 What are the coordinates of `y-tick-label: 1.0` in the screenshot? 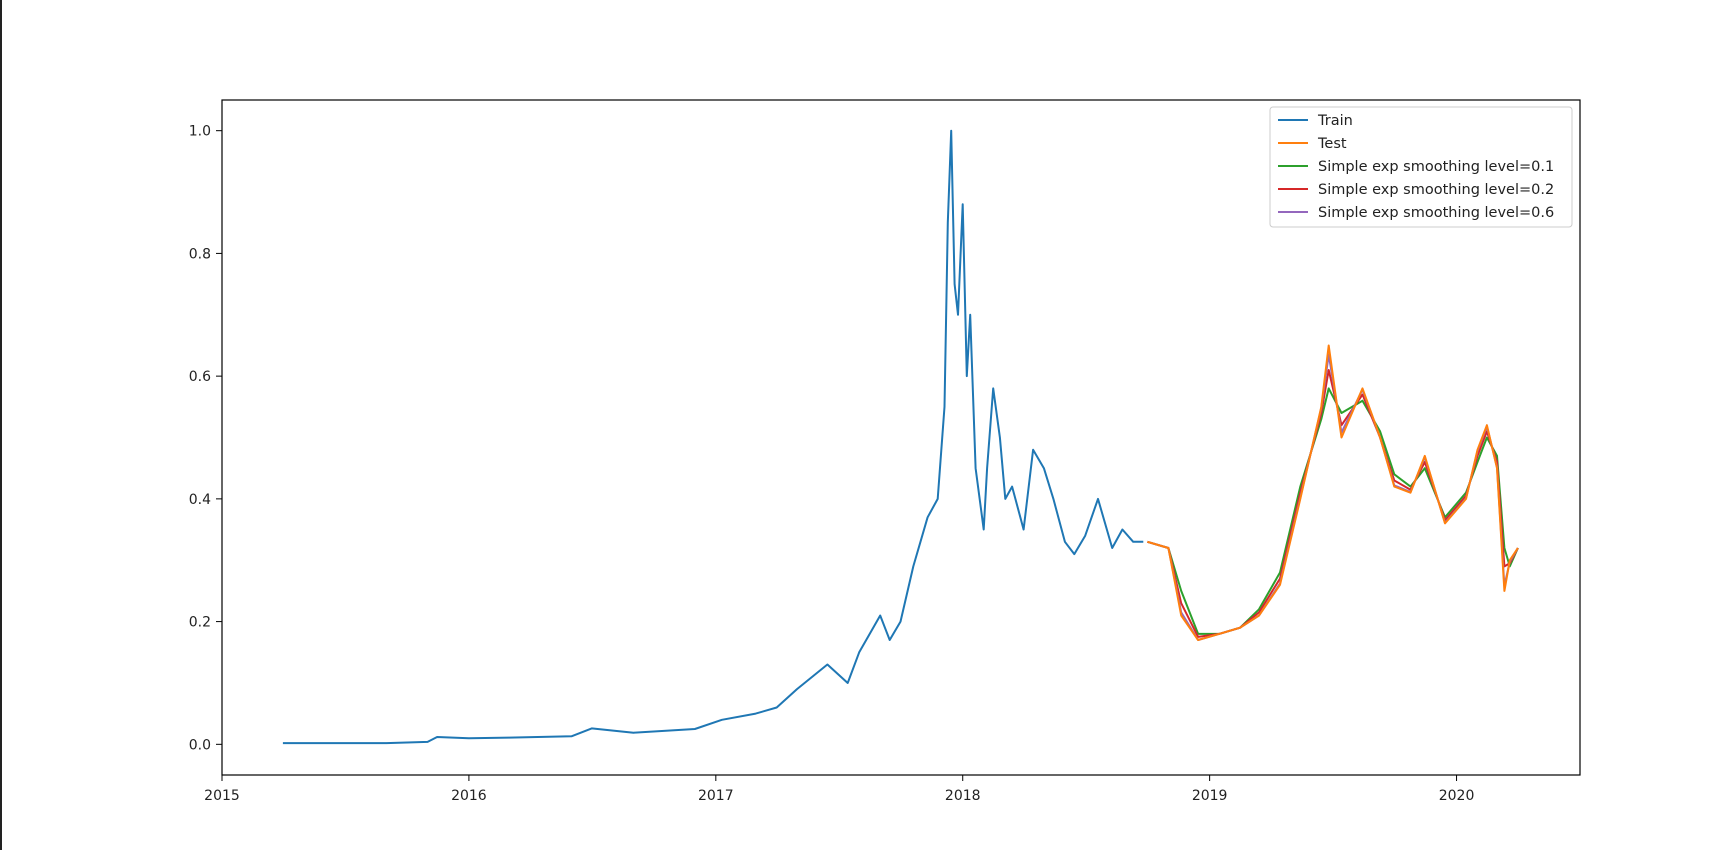 It's located at (200, 132).